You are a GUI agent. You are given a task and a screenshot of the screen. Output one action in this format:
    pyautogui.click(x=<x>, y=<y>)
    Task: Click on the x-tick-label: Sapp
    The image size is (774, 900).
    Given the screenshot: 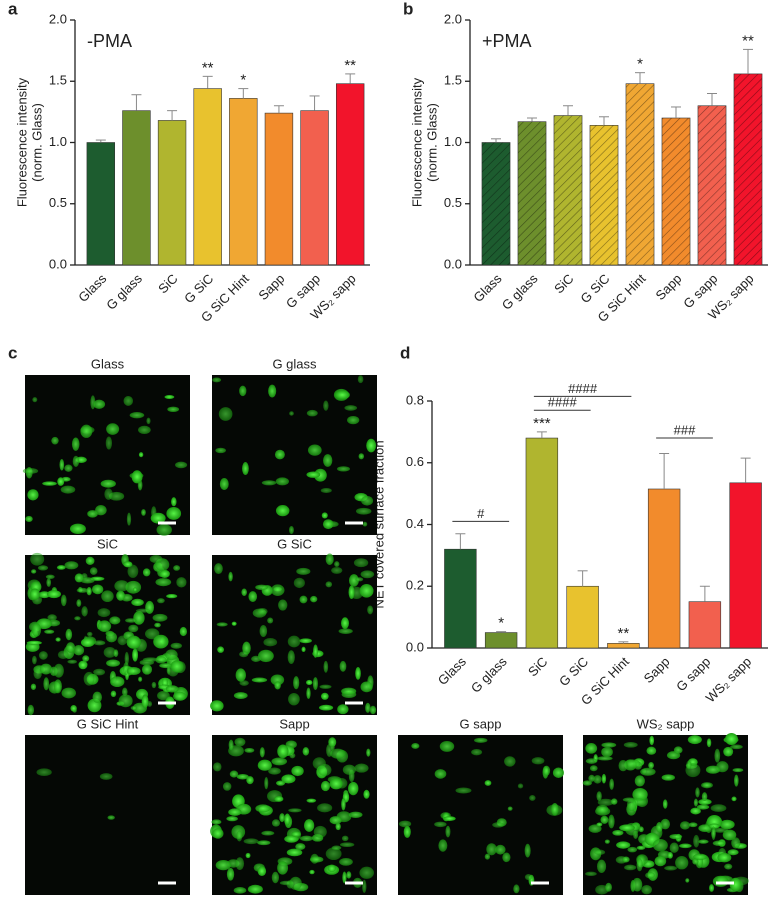 What is the action you would take?
    pyautogui.click(x=657, y=670)
    